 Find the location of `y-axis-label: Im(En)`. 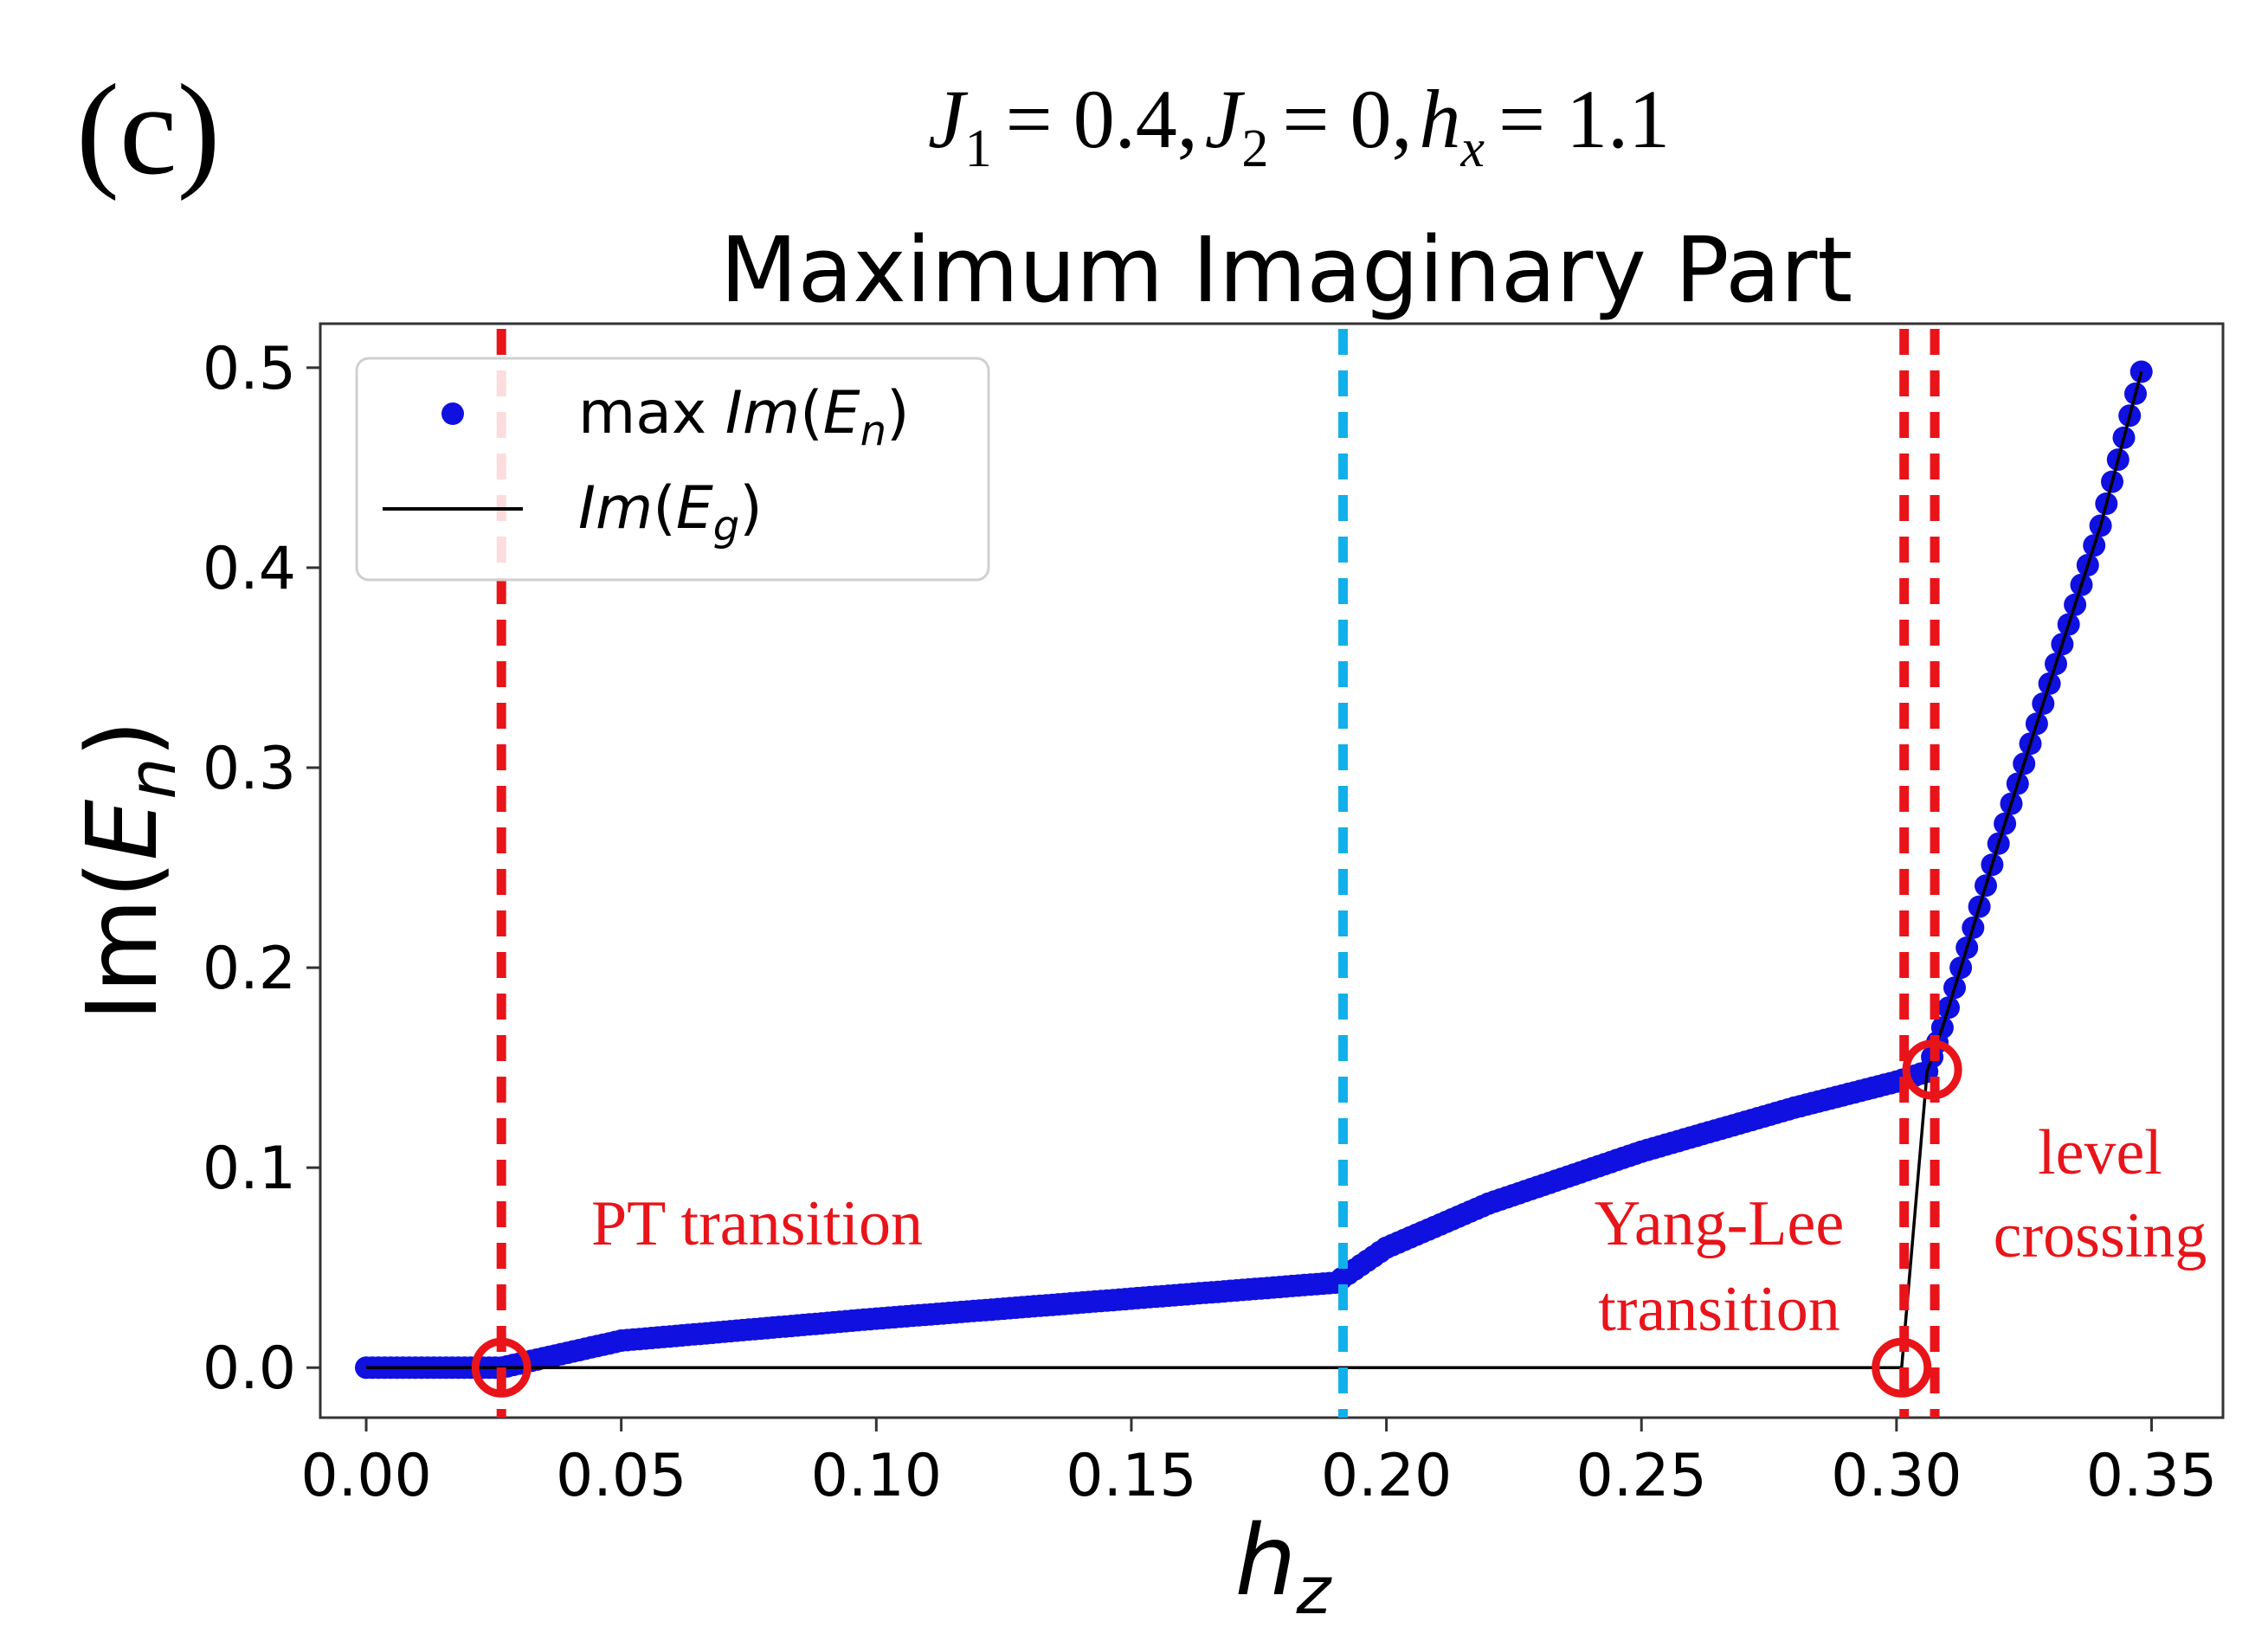

y-axis-label: Im(En) is located at coordinates (128, 870).